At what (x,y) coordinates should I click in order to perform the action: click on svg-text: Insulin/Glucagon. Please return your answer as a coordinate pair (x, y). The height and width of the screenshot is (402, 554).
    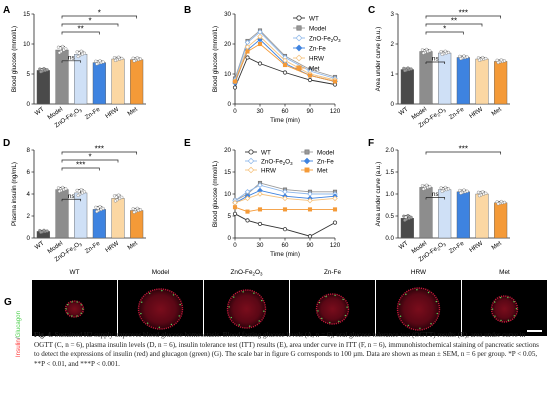
    Looking at the image, I should click on (18, 333).